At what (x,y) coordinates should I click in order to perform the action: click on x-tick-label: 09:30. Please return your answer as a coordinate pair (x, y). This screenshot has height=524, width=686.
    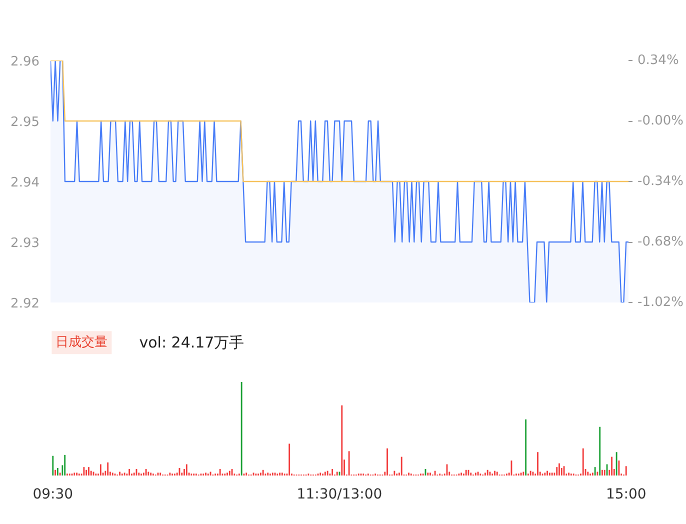
    Looking at the image, I should click on (53, 494).